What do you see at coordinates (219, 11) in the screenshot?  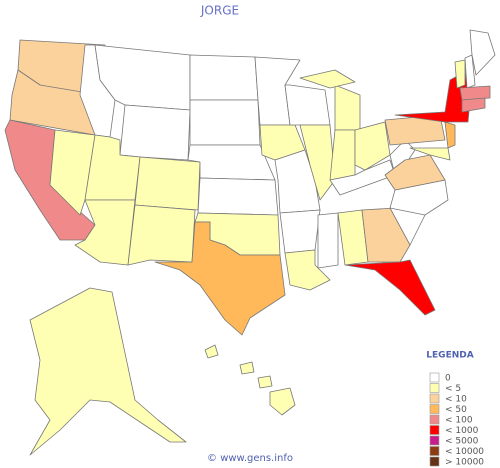 I see `map-title: JORGE` at bounding box center [219, 11].